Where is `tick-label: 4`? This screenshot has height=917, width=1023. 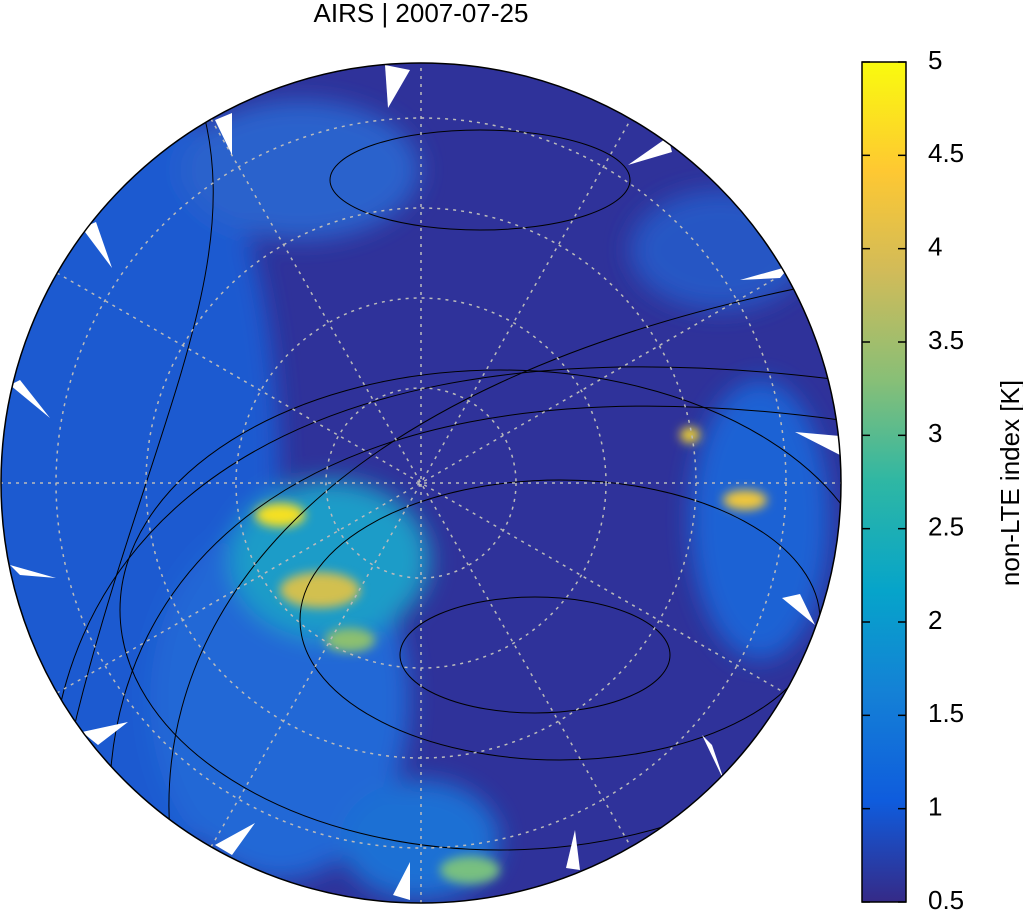 tick-label: 4 is located at coordinates (935, 247).